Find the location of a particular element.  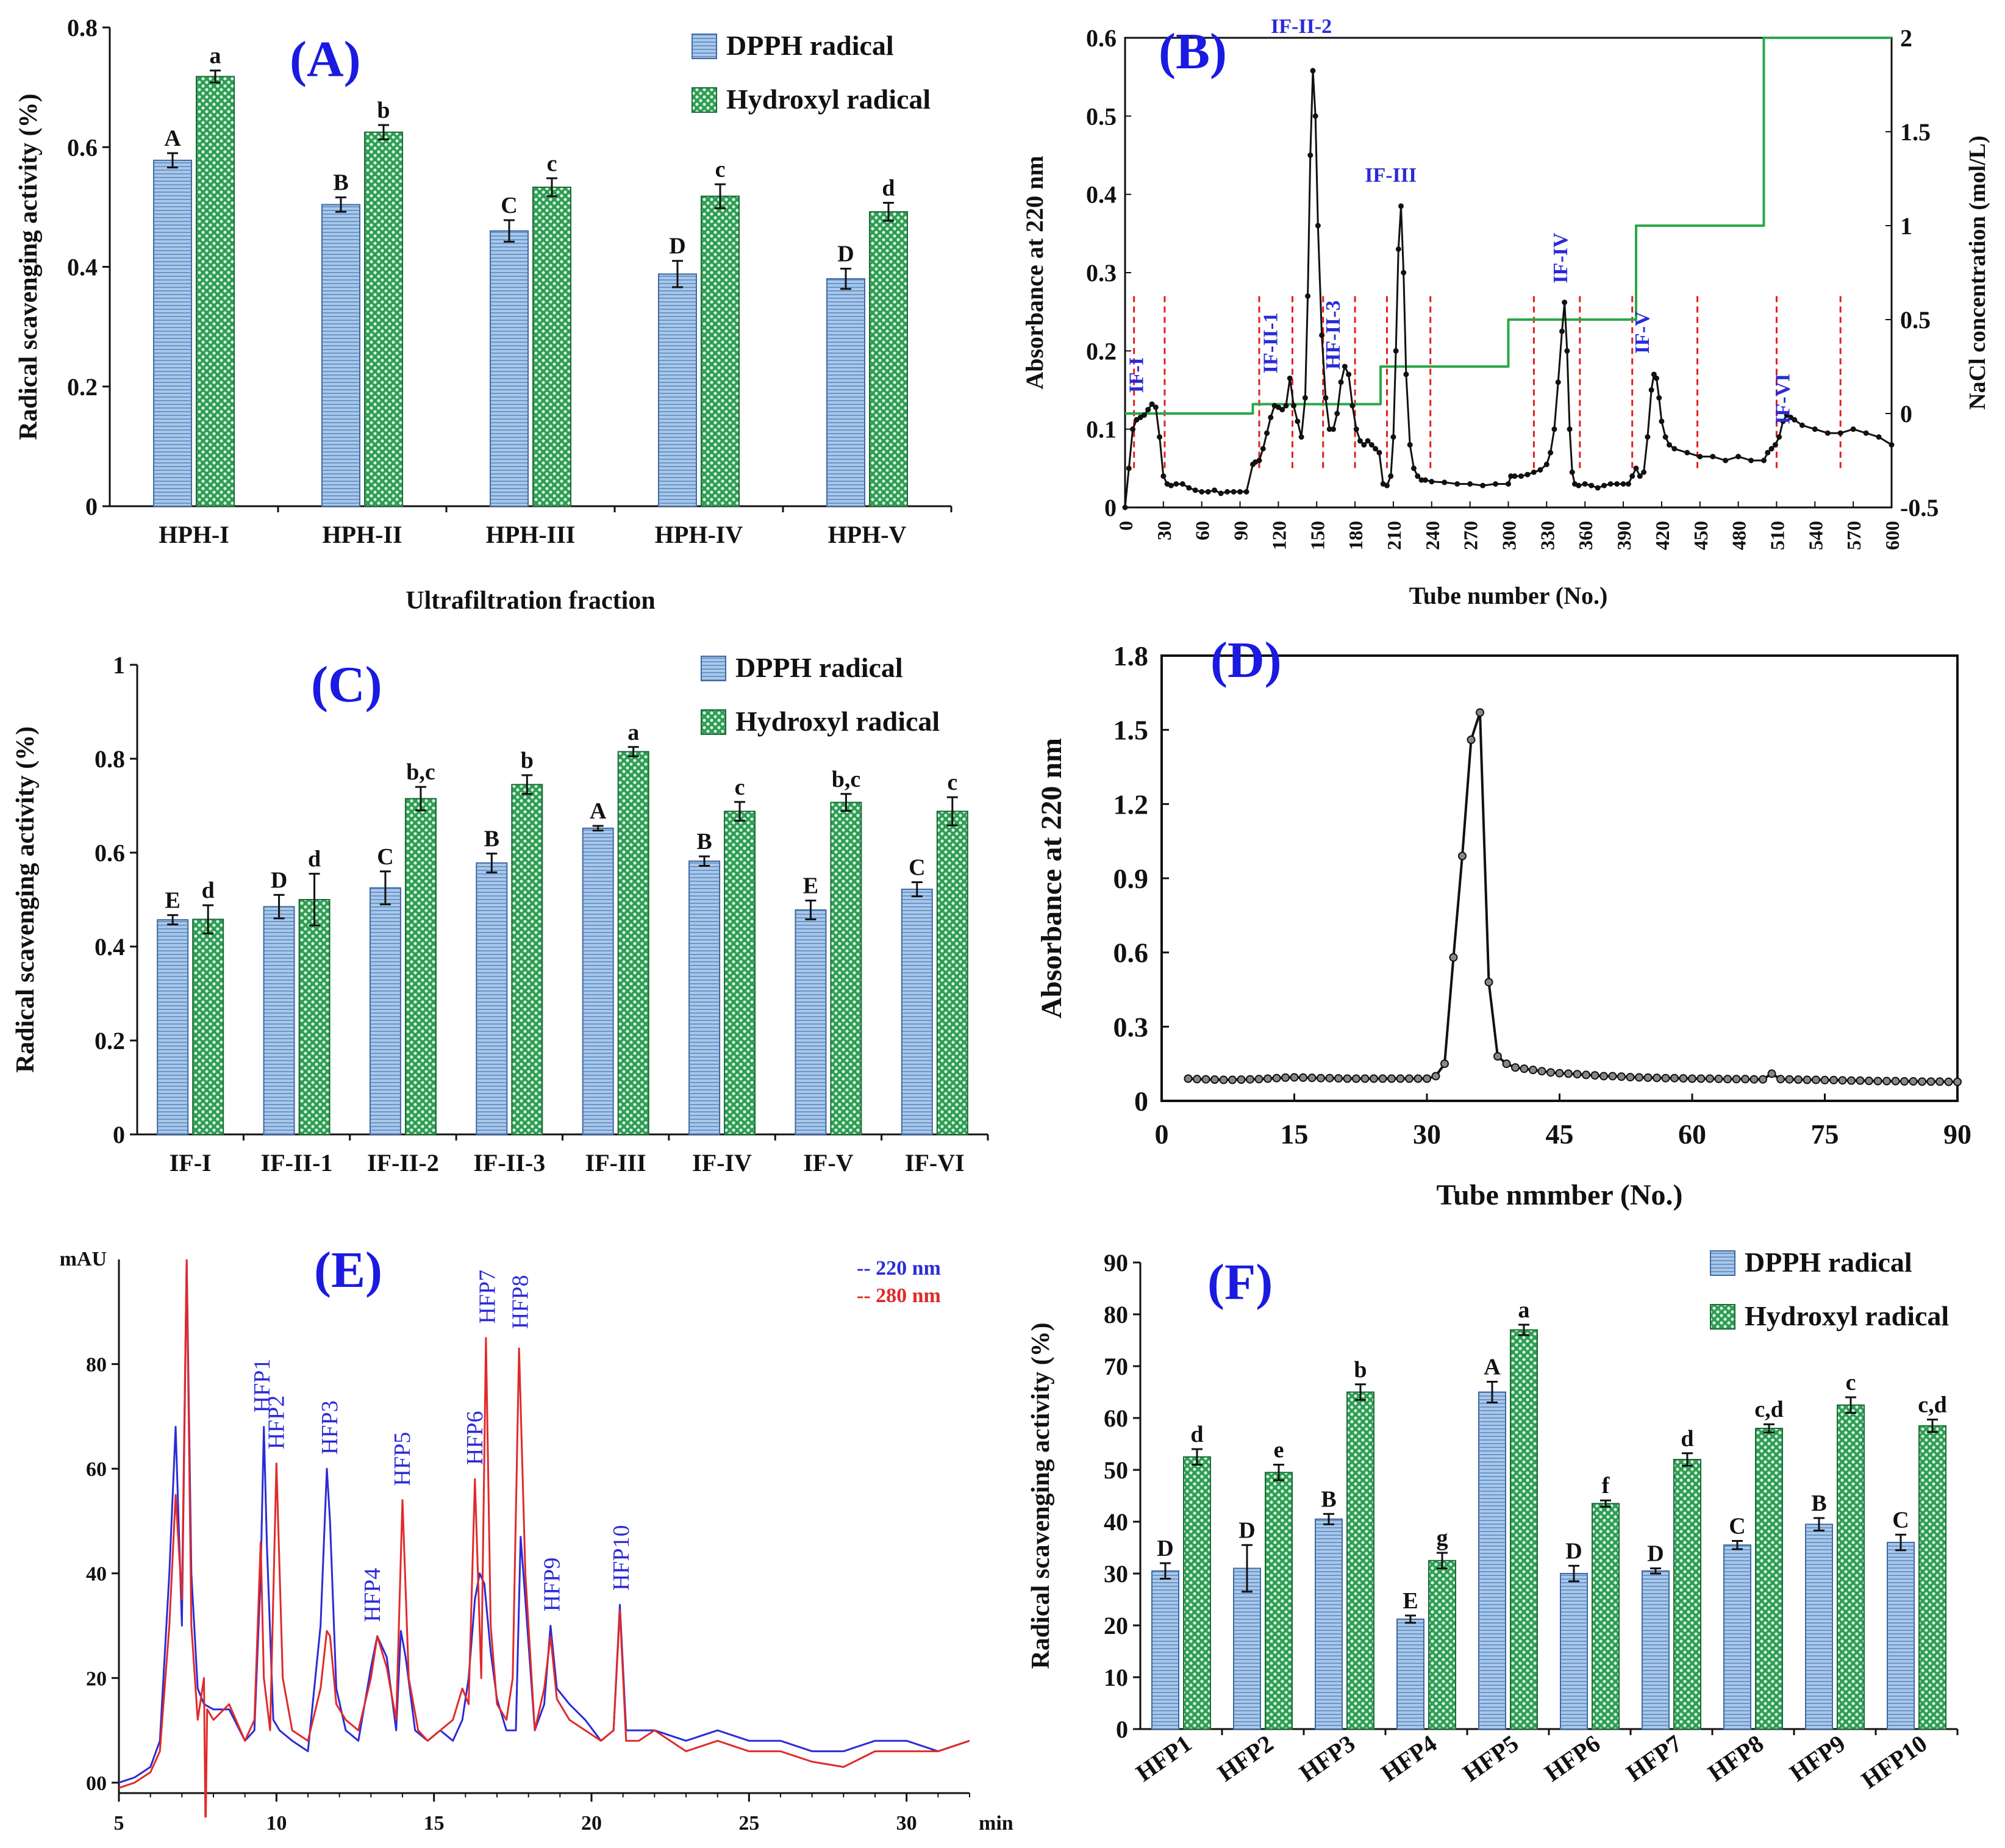

y-tick-label: 0.4 is located at coordinates (110, 947).